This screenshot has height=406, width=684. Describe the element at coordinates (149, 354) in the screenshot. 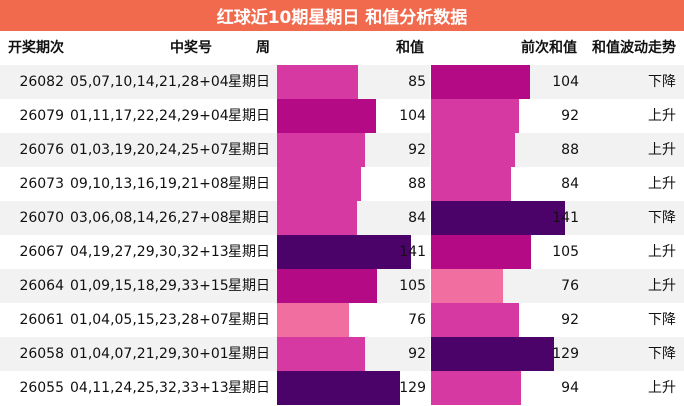

I see `numbers-cell: 01,04,07,21,29,30+01` at that location.